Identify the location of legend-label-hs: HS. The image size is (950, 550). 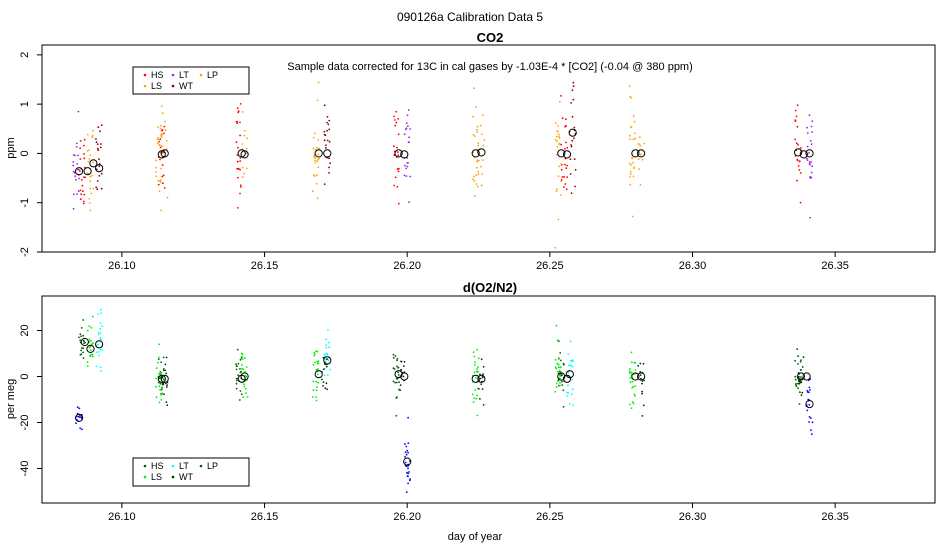
(157, 466).